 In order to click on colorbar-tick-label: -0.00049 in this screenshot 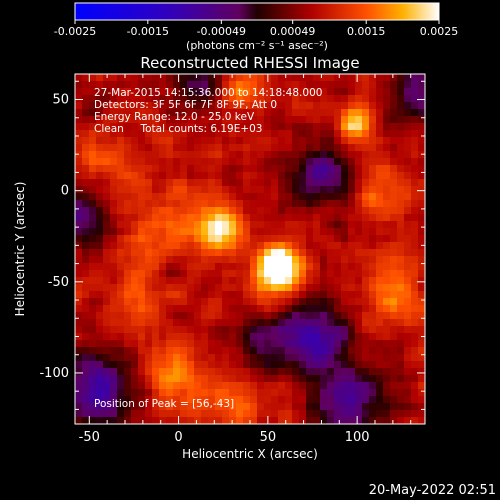, I will do `click(221, 31)`.